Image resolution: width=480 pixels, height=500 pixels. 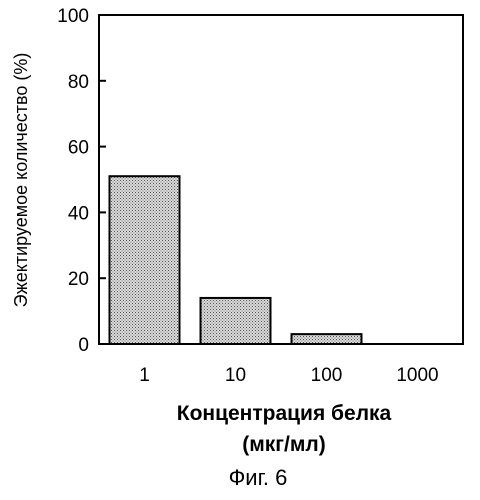 I want to click on x-tick-label: 1, so click(x=144, y=375).